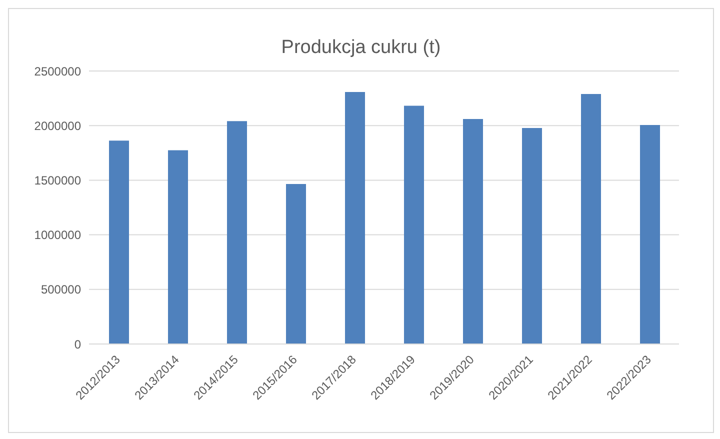 The height and width of the screenshot is (439, 720). I want to click on y-tick-label: 0, so click(78, 344).